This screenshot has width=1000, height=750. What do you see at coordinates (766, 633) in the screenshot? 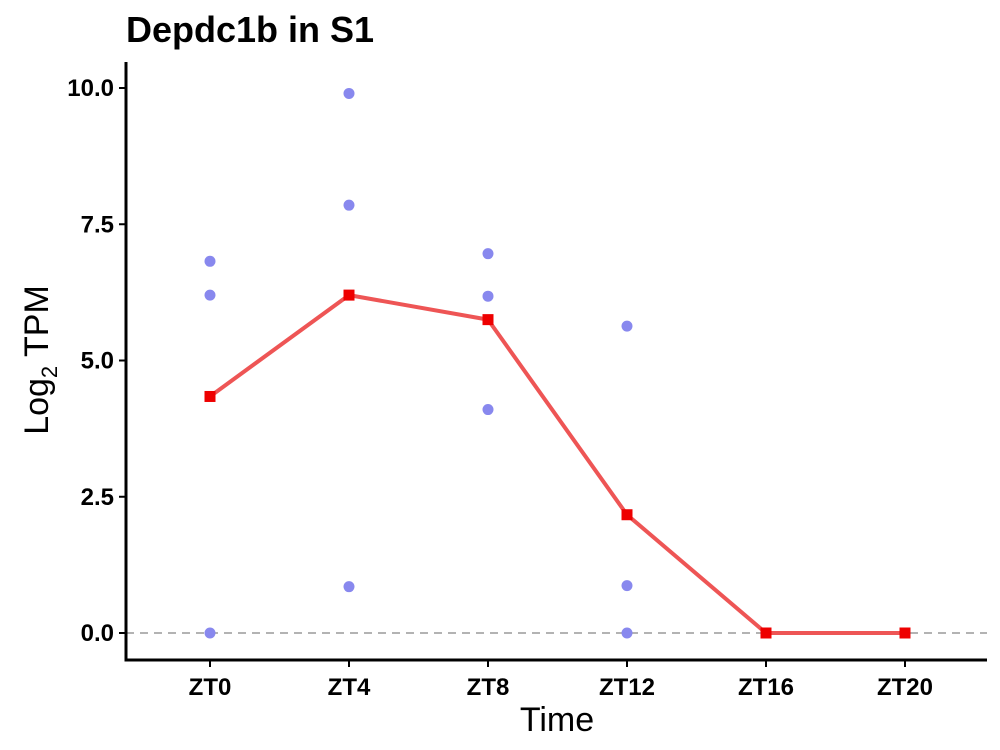
I see `mean-marker-ZT16` at bounding box center [766, 633].